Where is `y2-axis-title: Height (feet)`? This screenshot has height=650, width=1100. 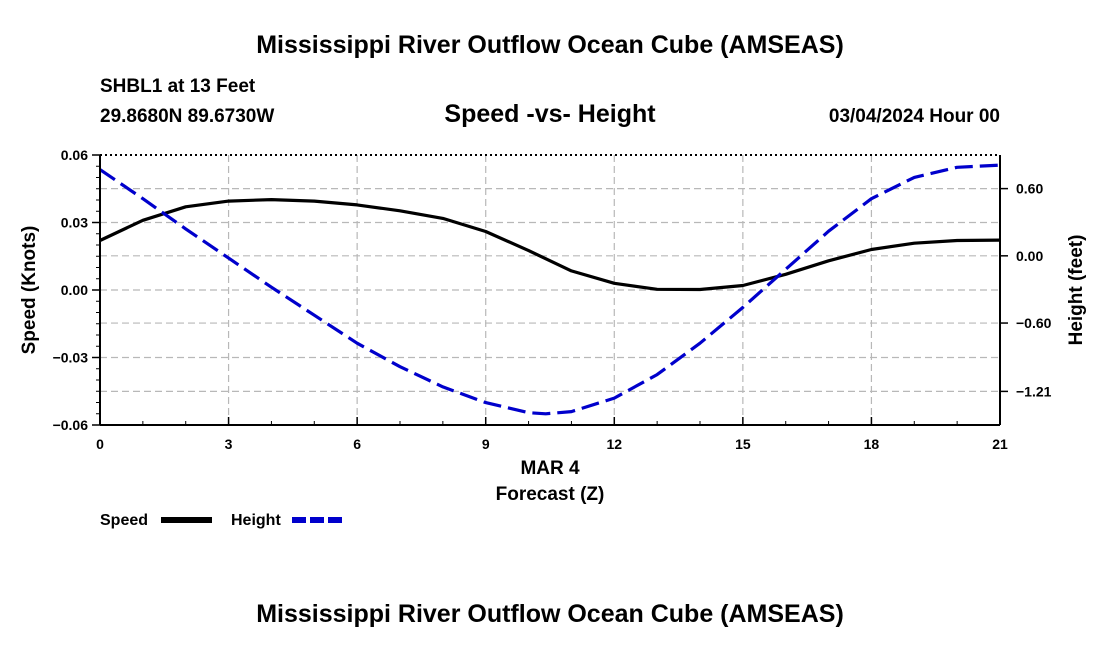
y2-axis-title: Height (feet) is located at coordinates (1076, 290).